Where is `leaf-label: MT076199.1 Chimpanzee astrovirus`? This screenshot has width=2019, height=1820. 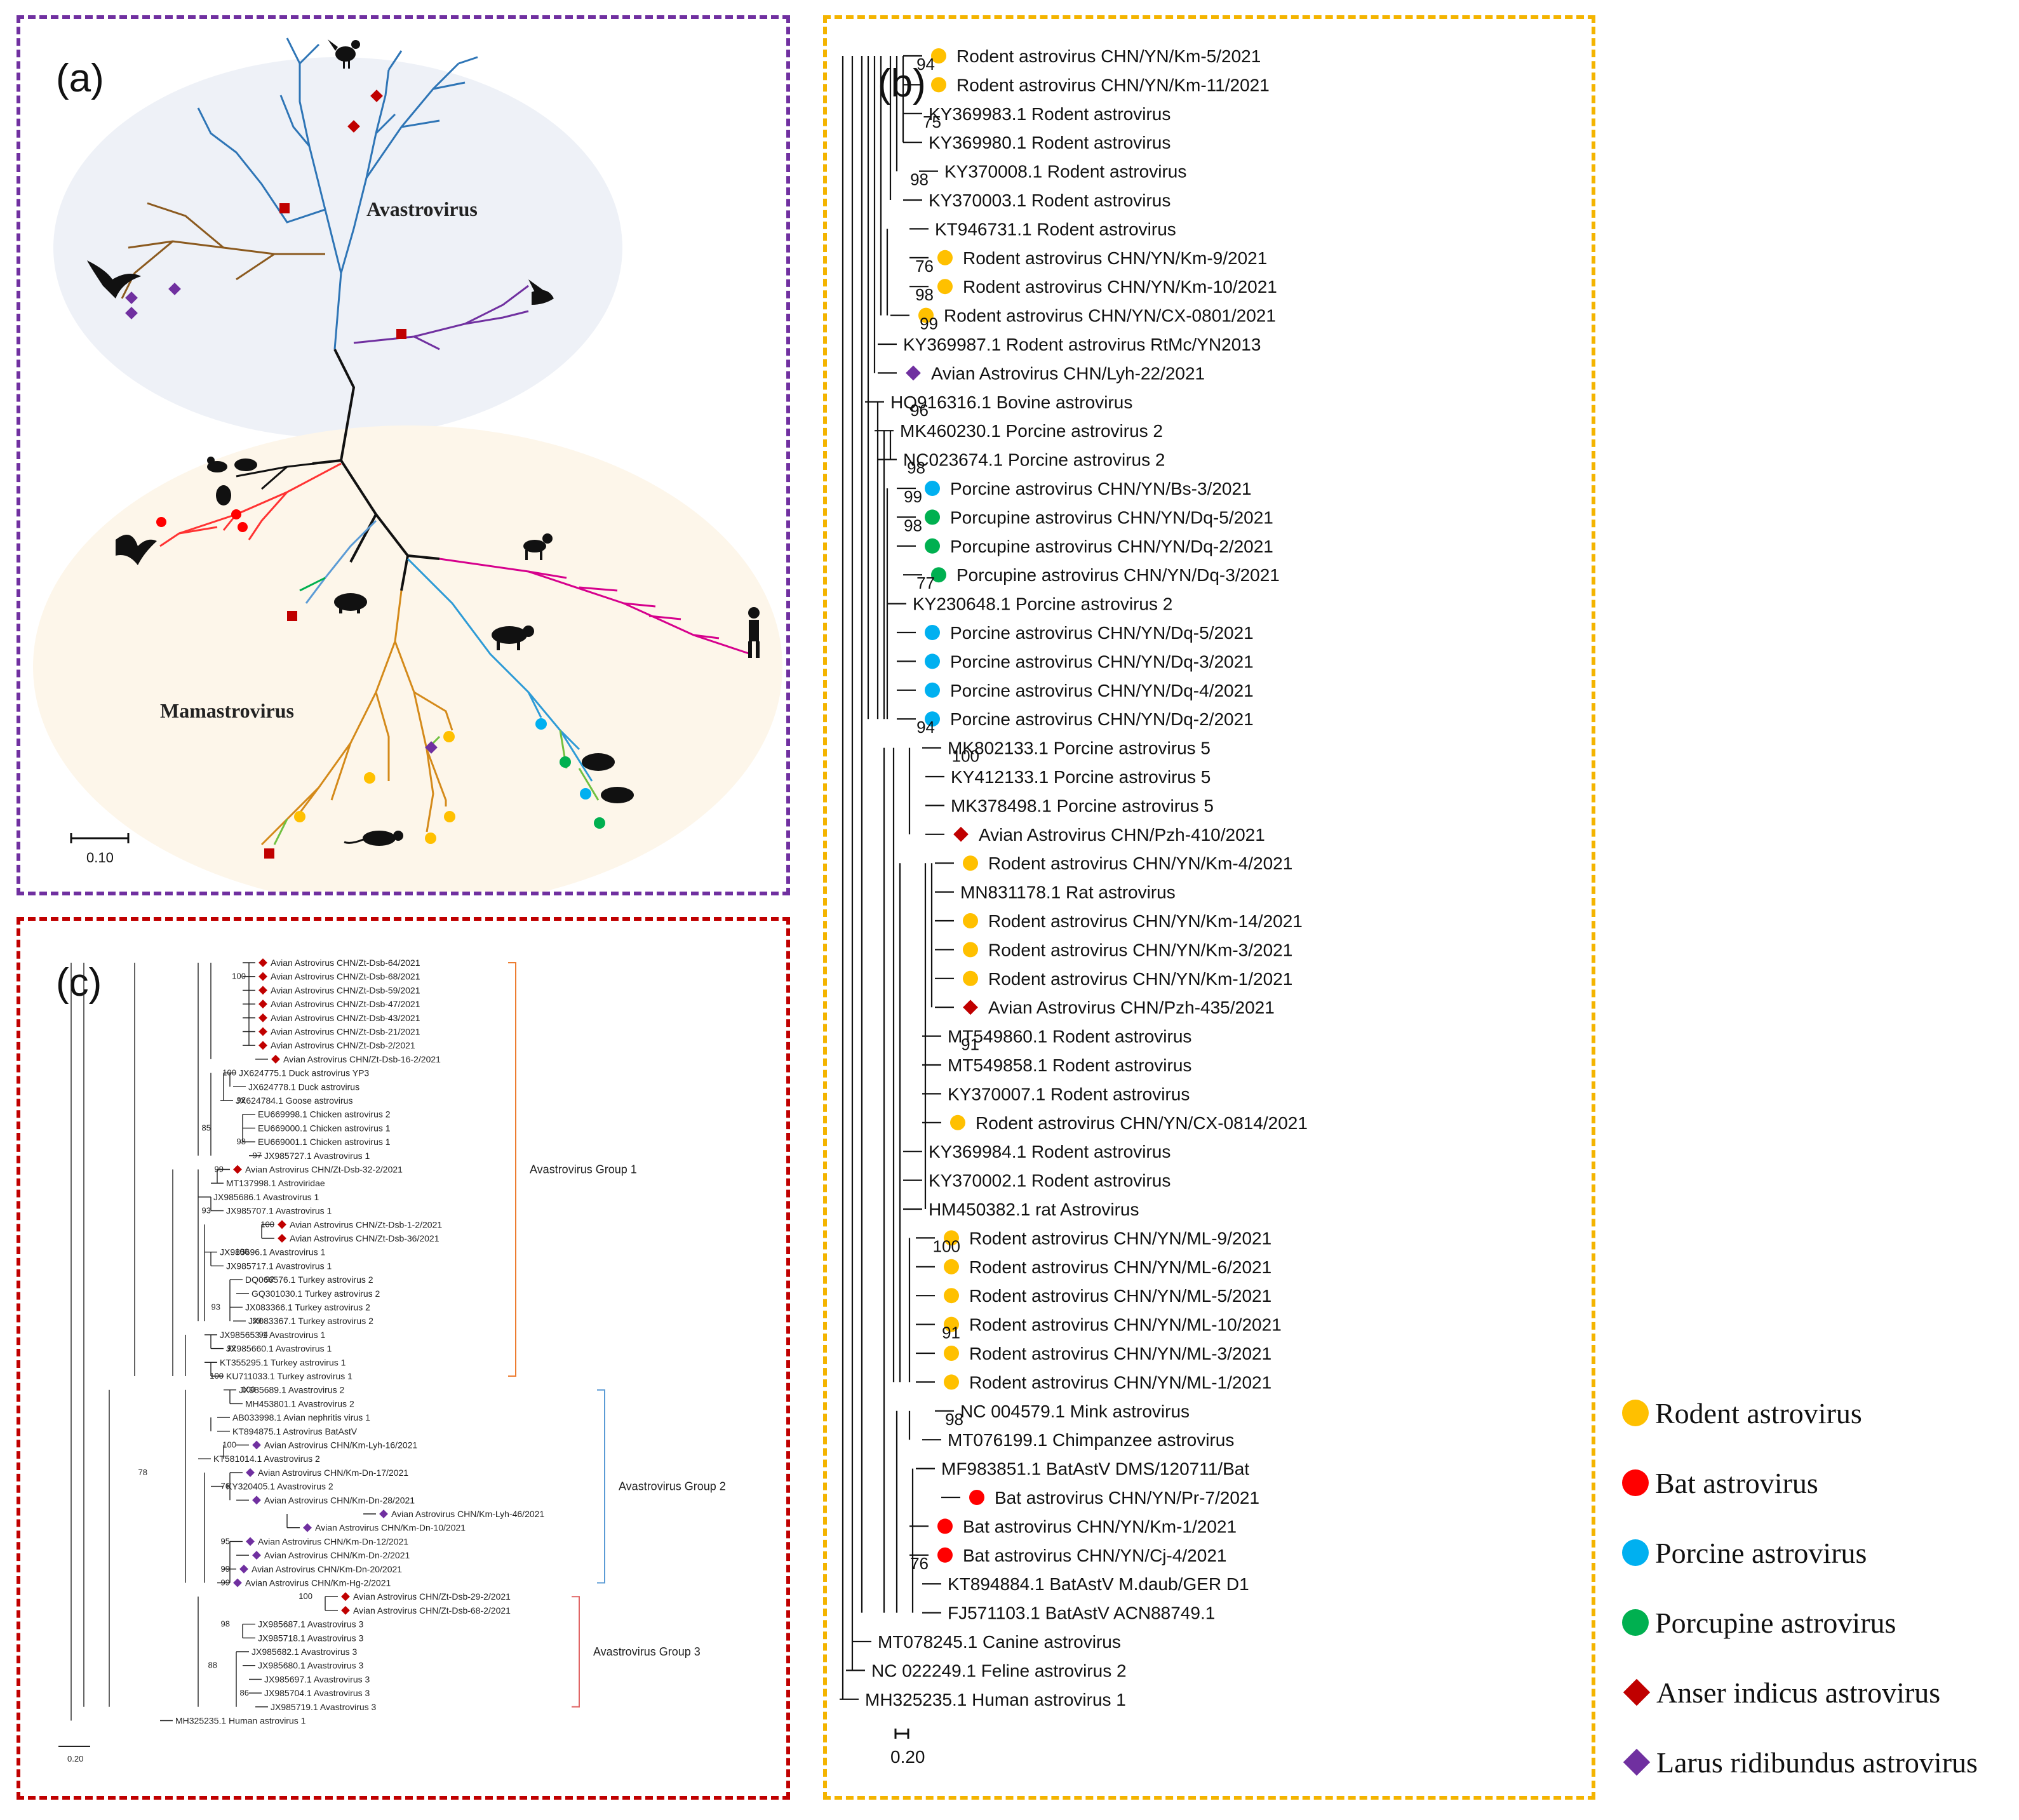 leaf-label: MT076199.1 Chimpanzee astrovirus is located at coordinates (1091, 1440).